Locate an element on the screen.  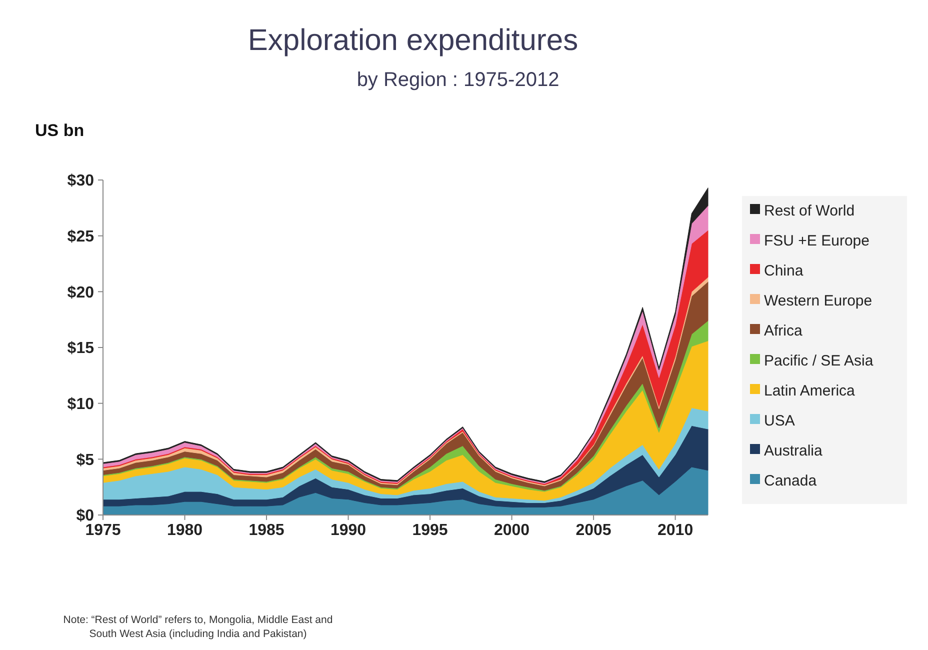
legend-label: Rest of World is located at coordinates (809, 211).